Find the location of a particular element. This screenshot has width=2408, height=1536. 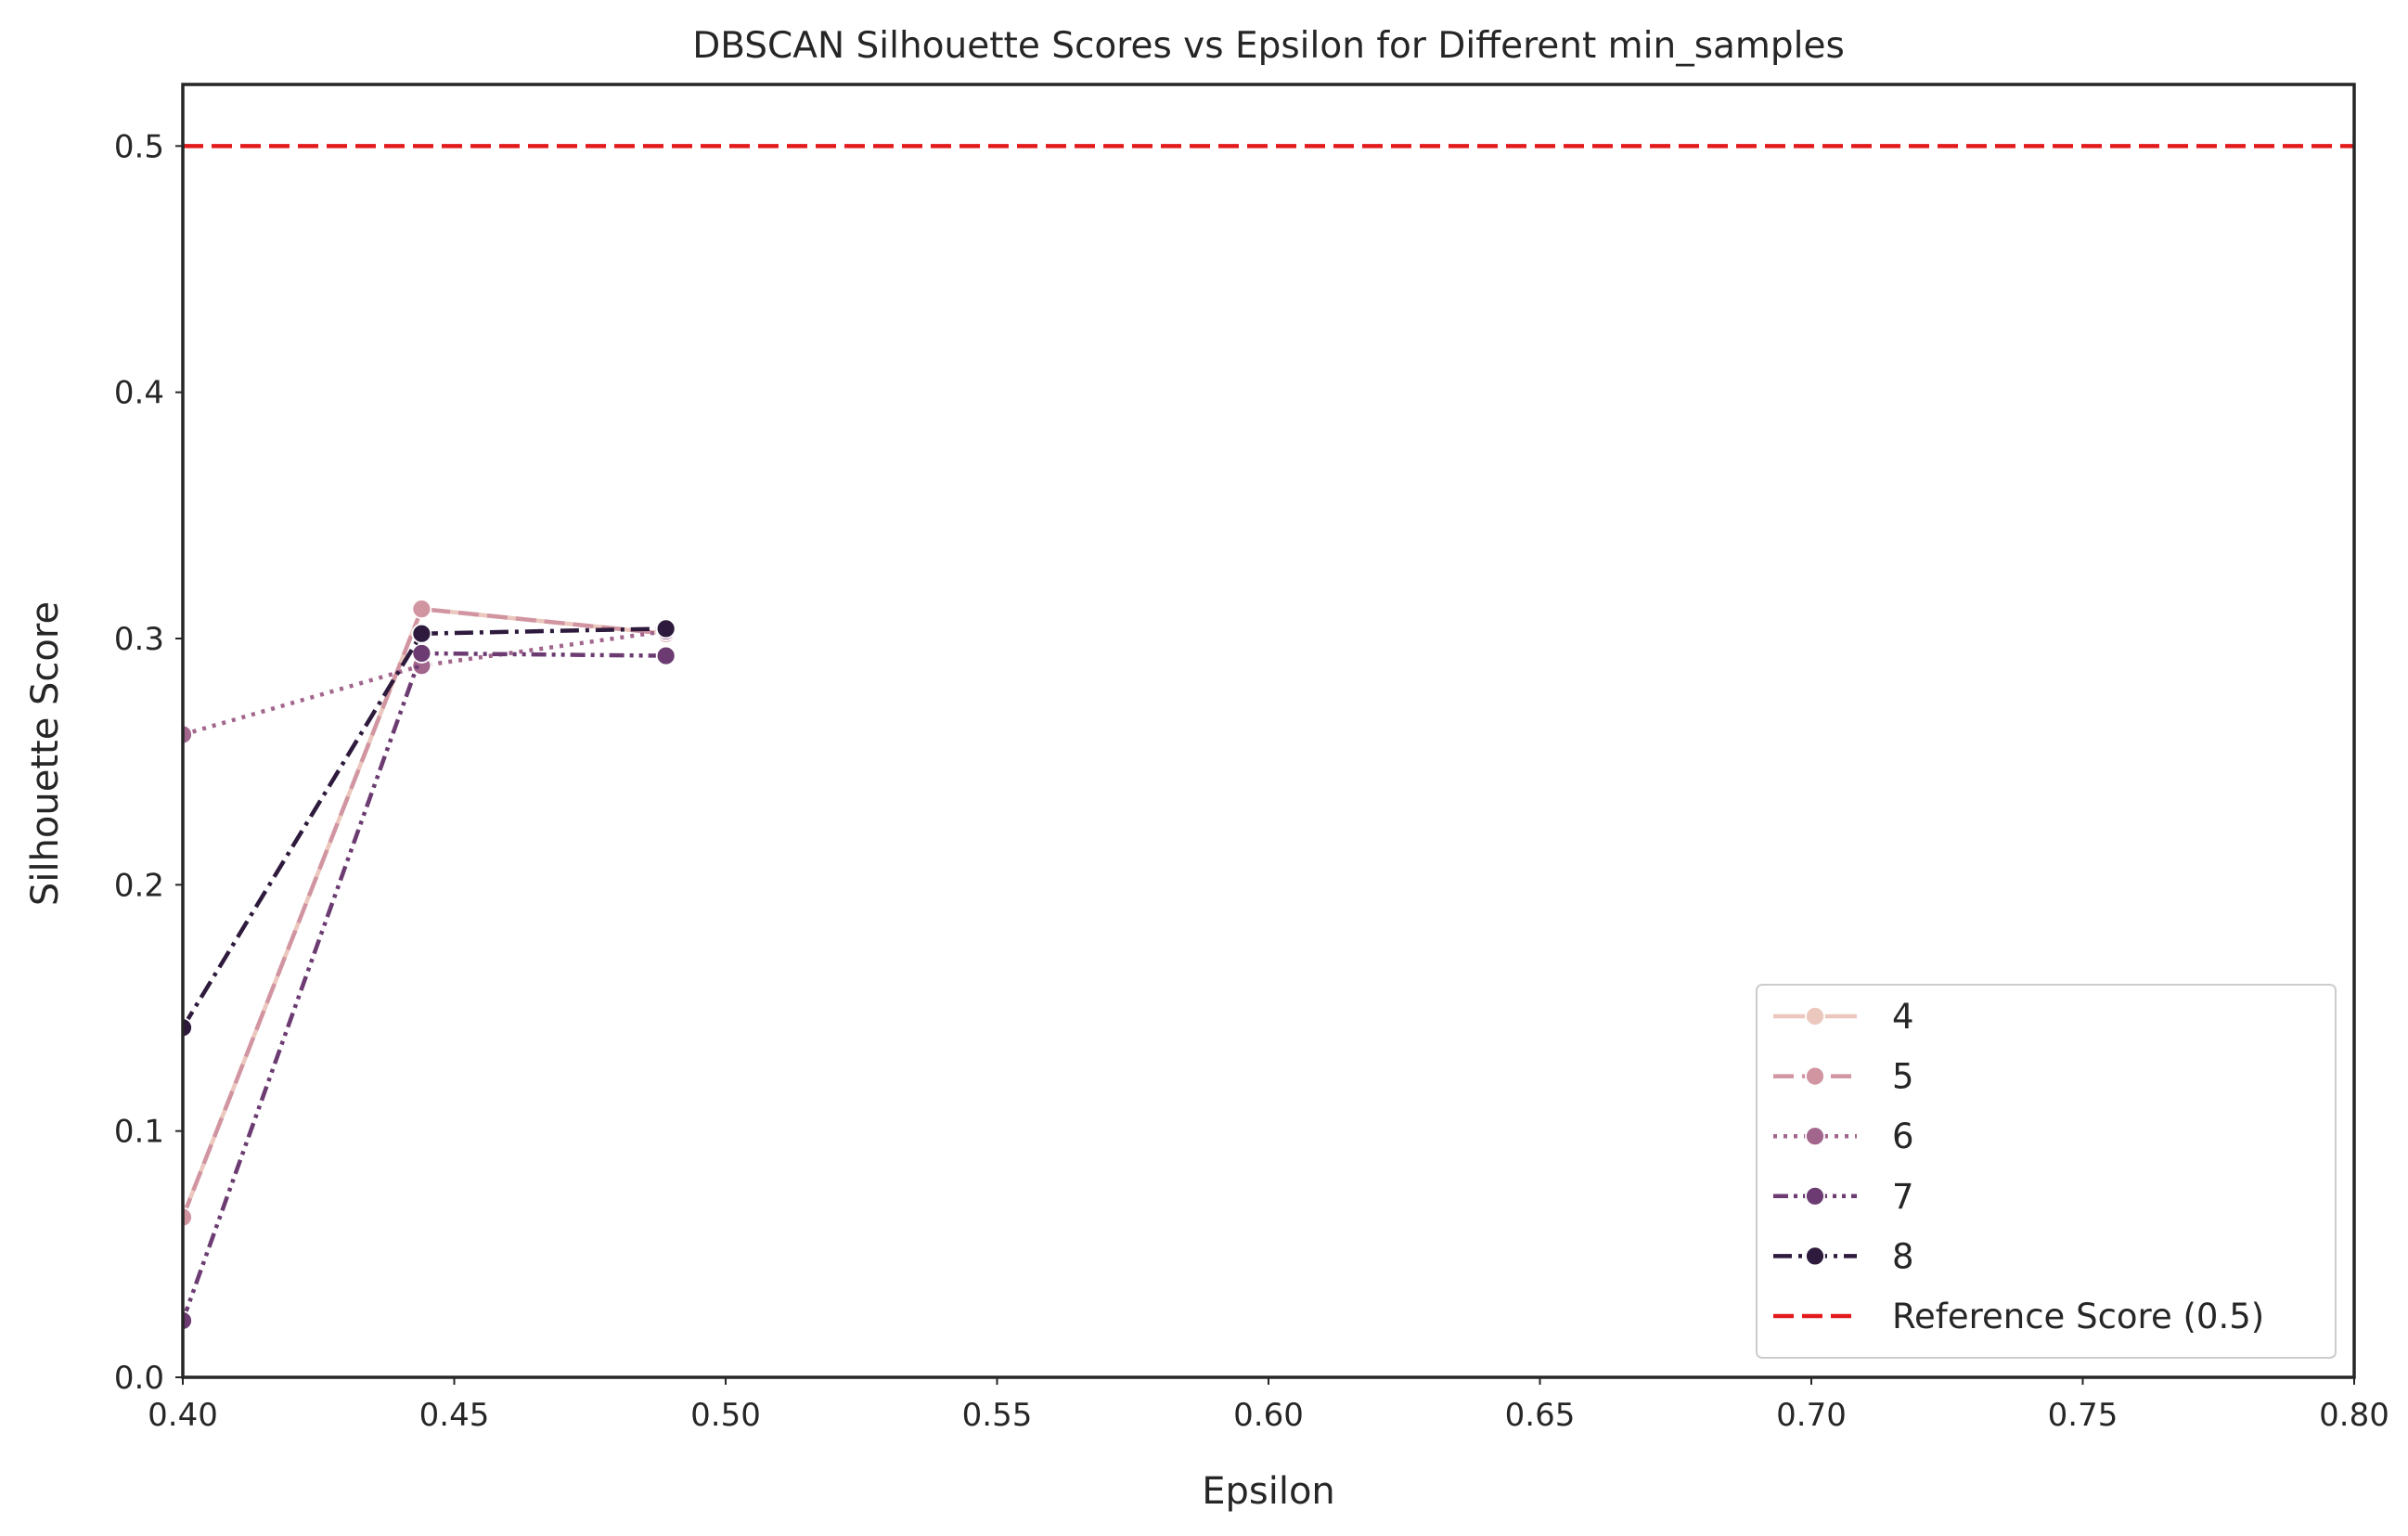

legend: 4 5 6 7 8 Reference Score (0.5) is located at coordinates (2047, 1171).